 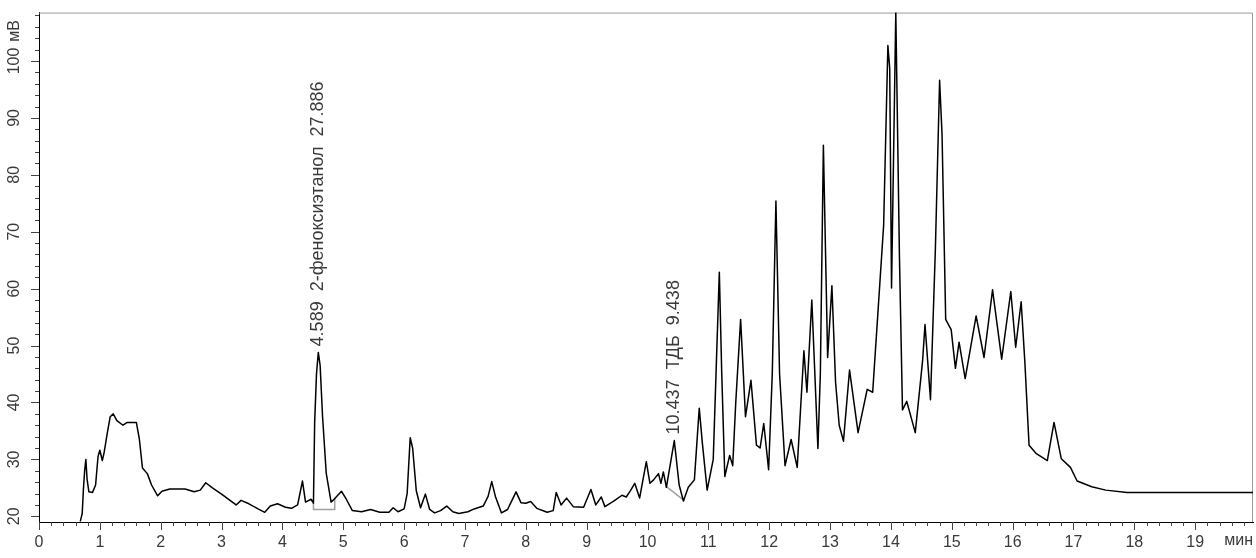 What do you see at coordinates (647, 542) in the screenshot?
I see `x-tick-label: 10` at bounding box center [647, 542].